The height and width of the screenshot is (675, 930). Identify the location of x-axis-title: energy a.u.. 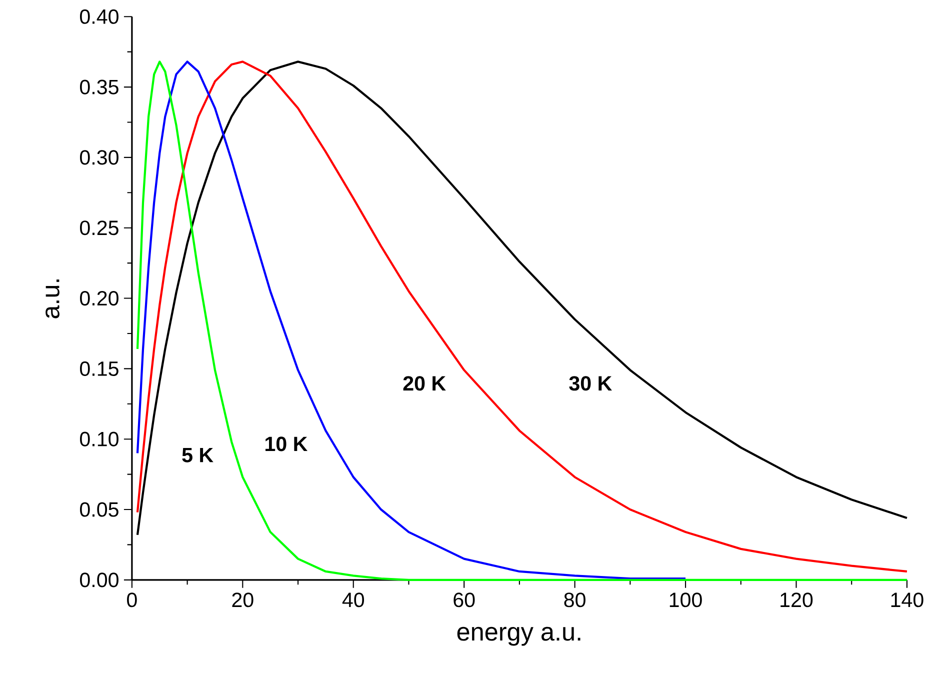
(518, 636).